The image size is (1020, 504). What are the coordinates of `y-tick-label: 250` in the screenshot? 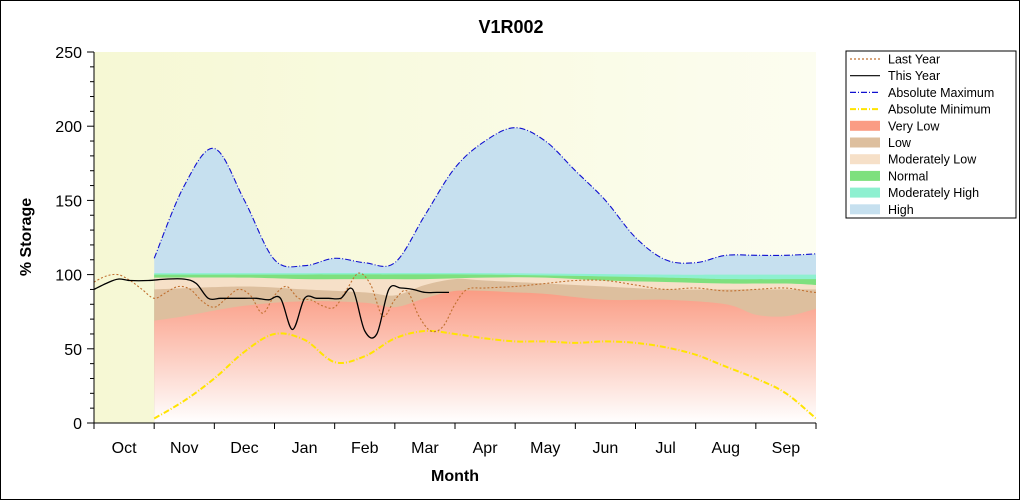 It's located at (68, 53).